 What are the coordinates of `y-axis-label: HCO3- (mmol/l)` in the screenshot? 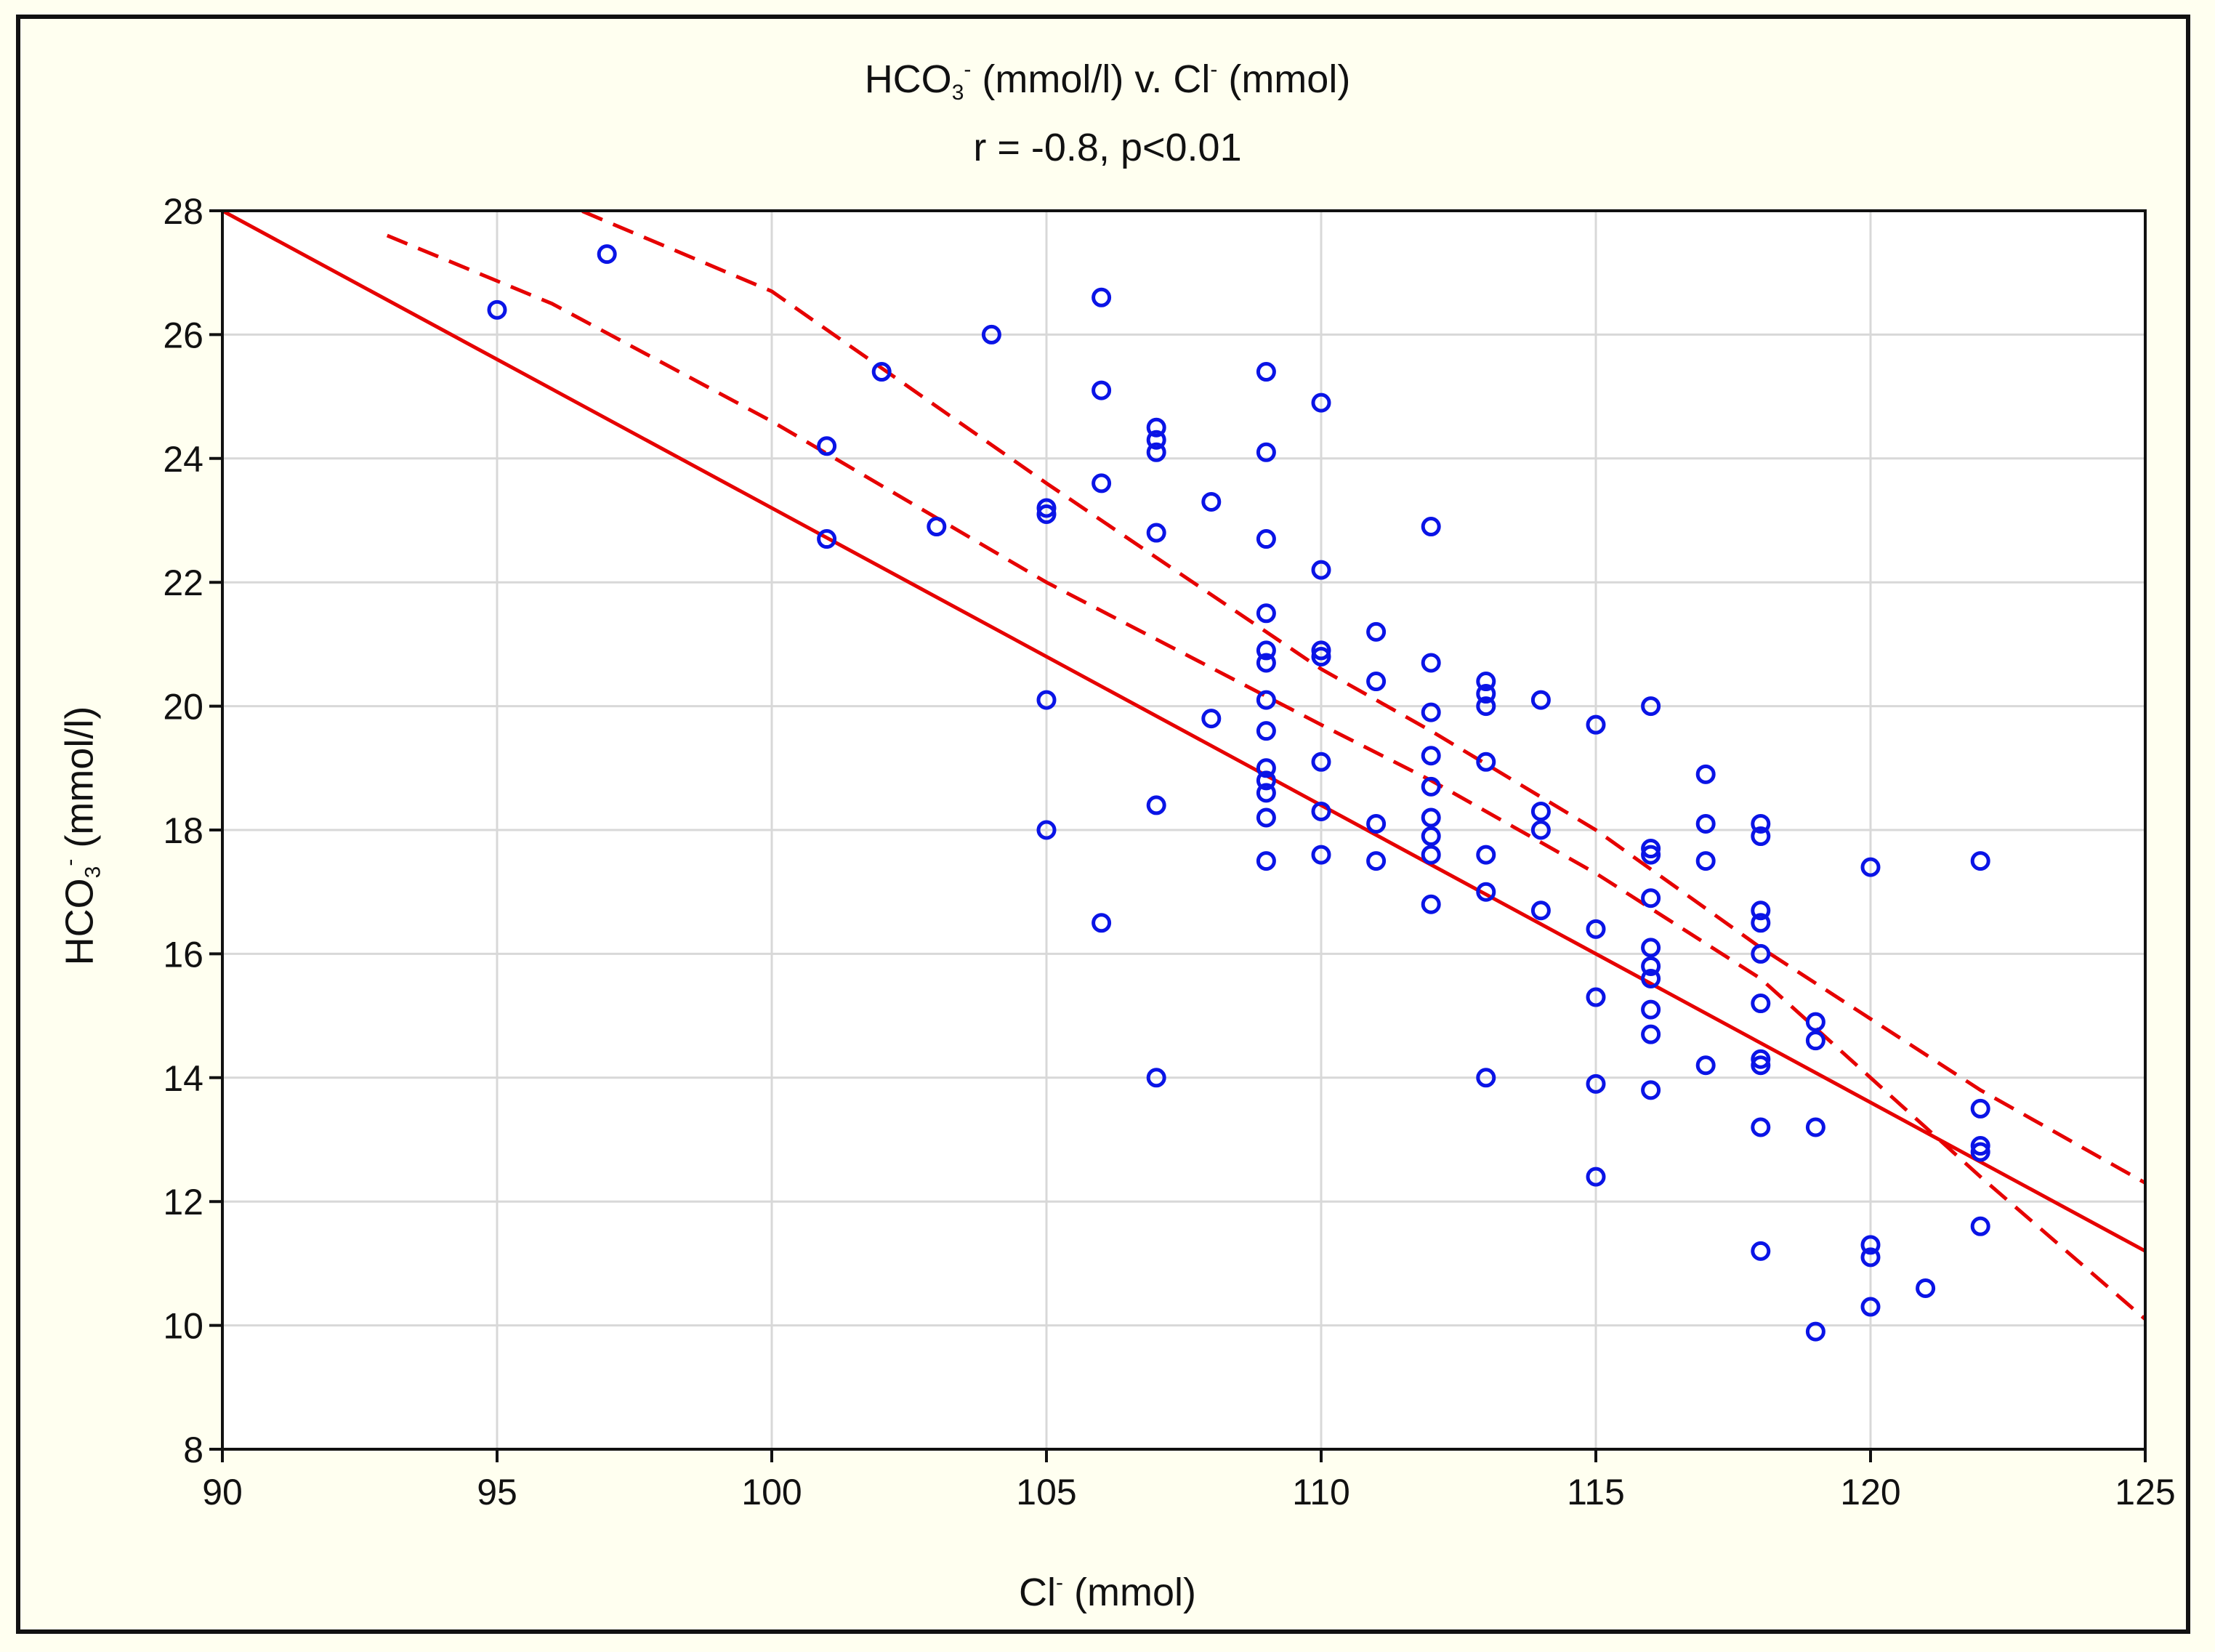 It's located at (81, 836).